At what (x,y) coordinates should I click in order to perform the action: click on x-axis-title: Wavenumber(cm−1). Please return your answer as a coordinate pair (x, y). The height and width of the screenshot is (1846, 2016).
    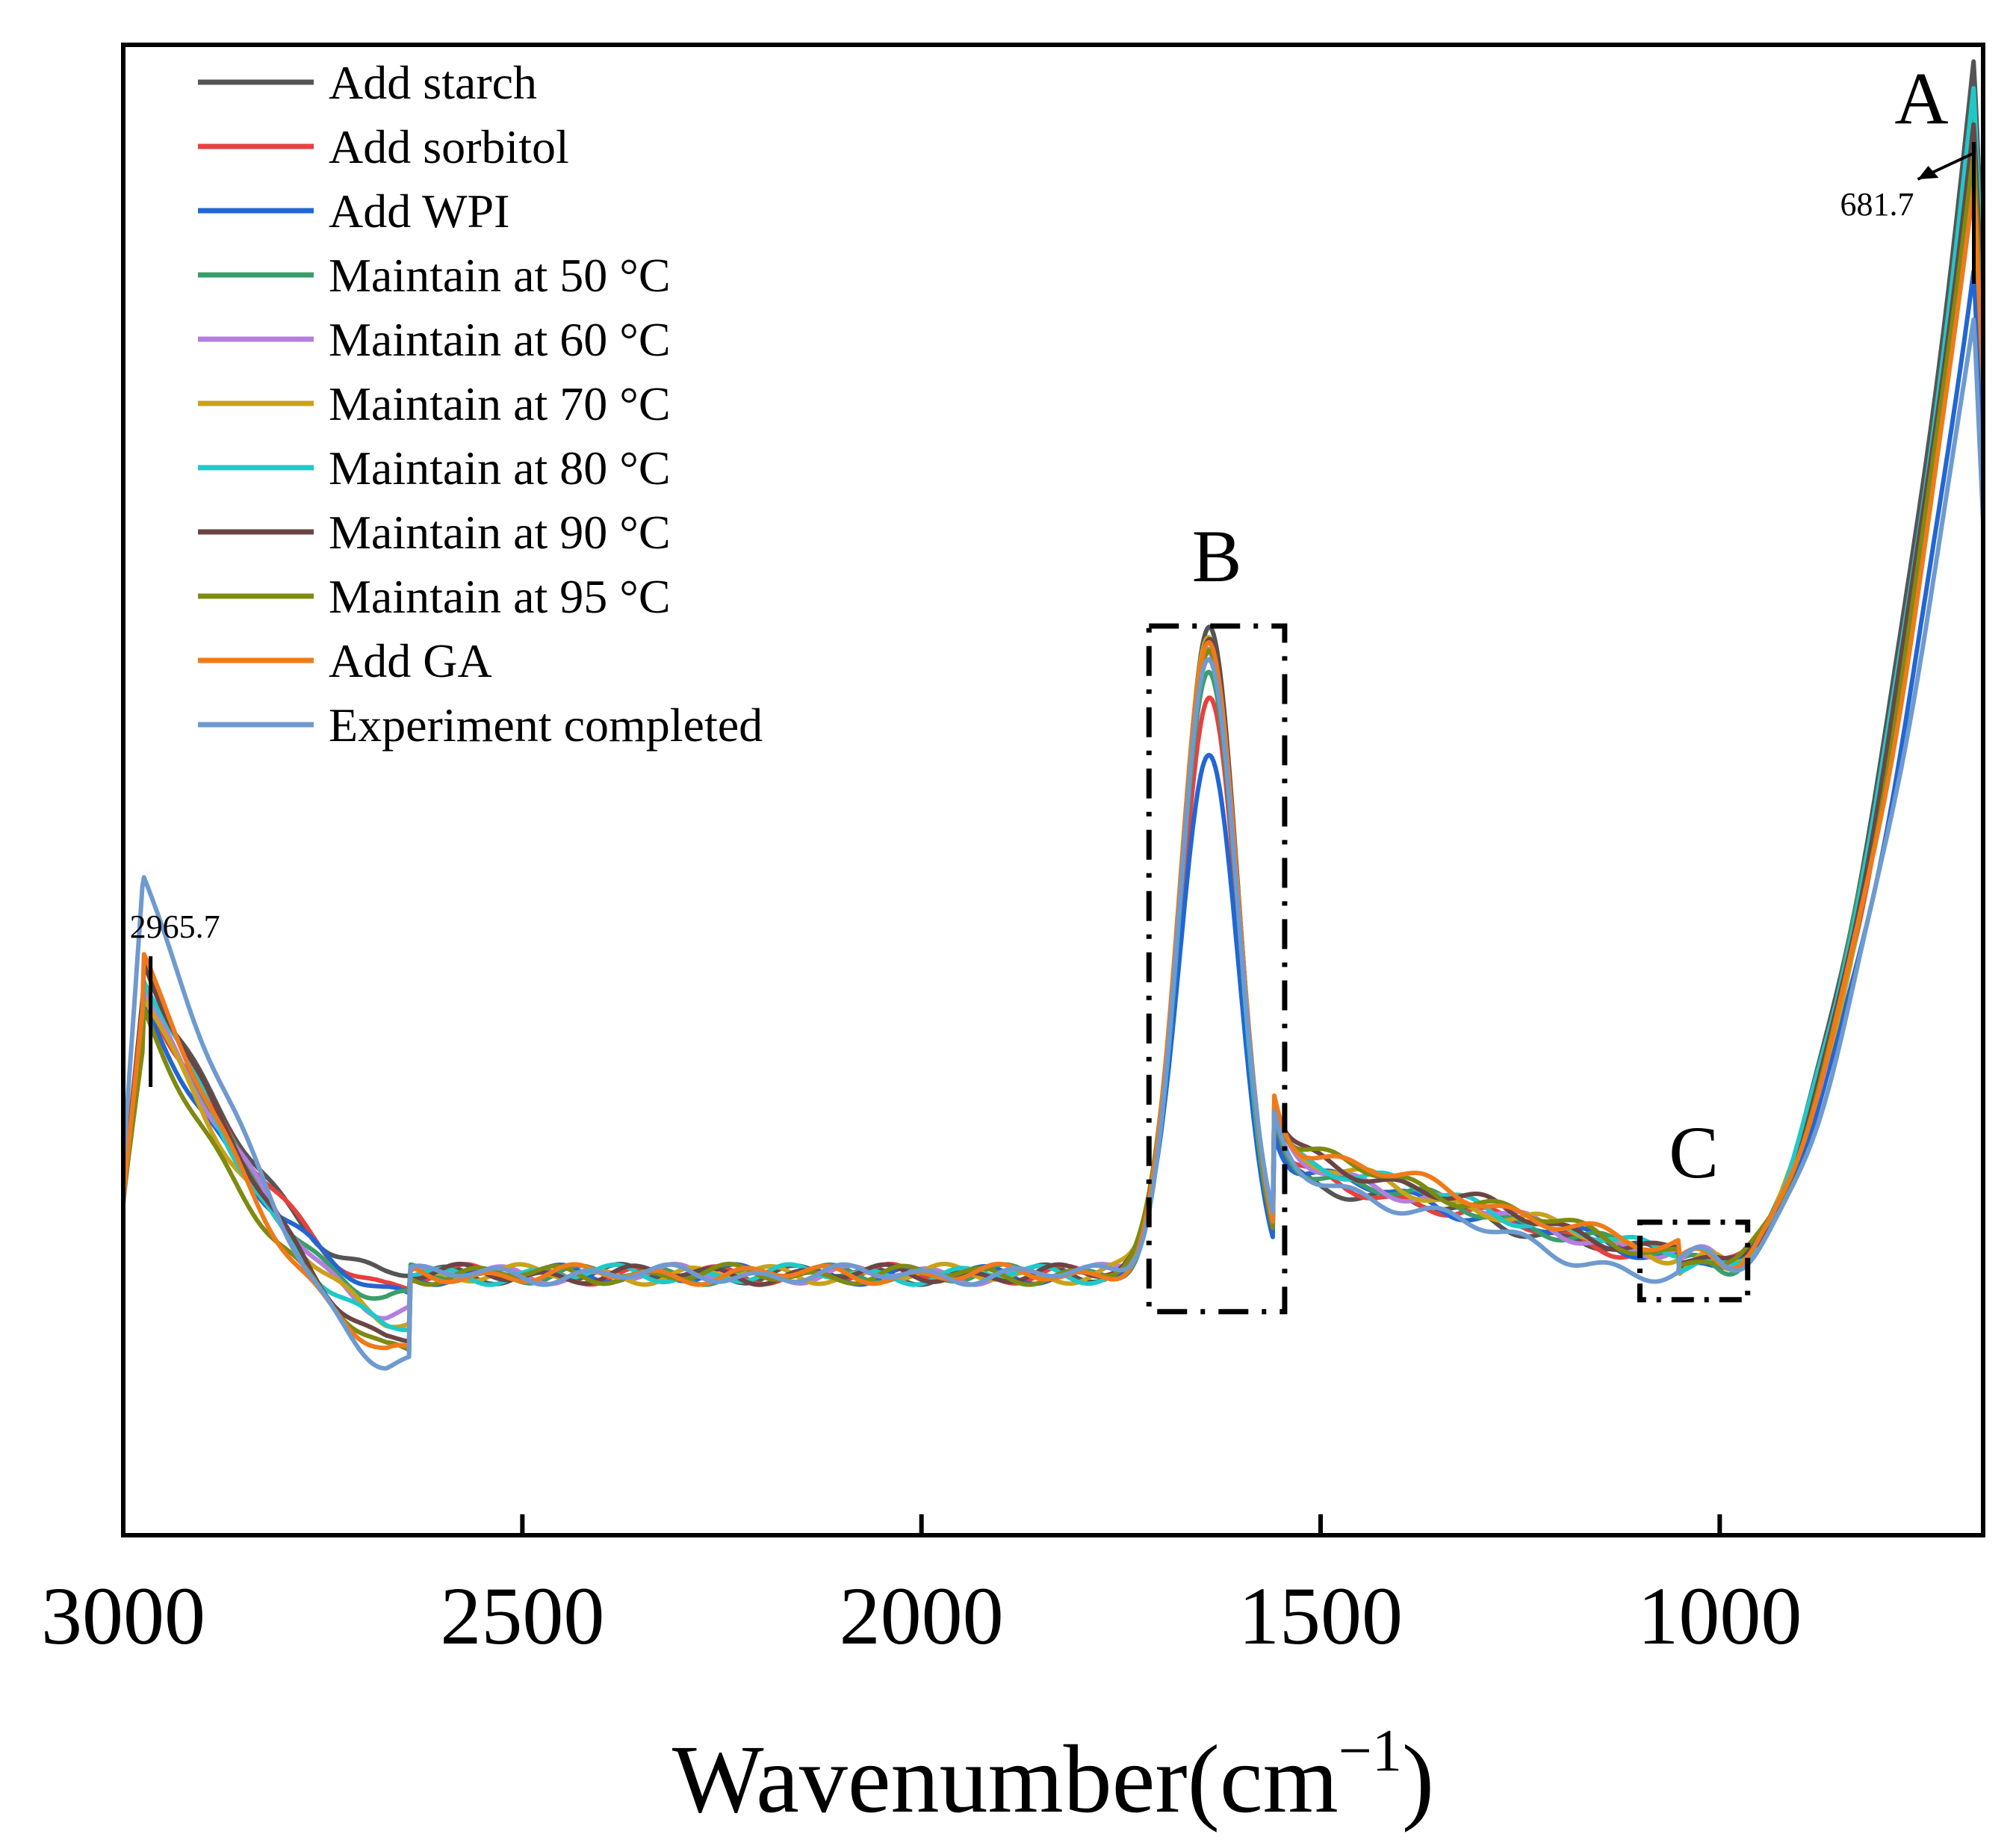
    Looking at the image, I should click on (1053, 1775).